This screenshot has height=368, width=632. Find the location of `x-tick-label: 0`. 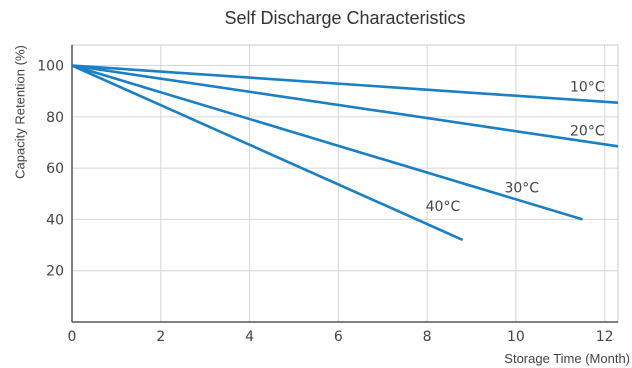

x-tick-label: 0 is located at coordinates (72, 337).